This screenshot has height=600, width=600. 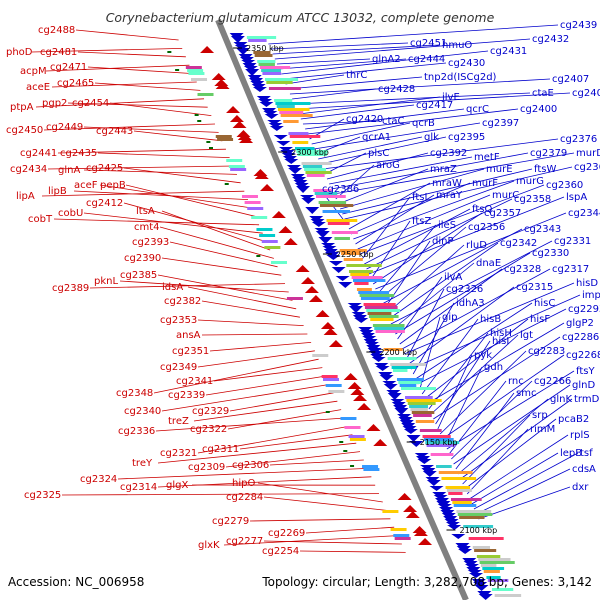 I want to click on gene-label-cg2449: cg2449, so click(x=64, y=127).